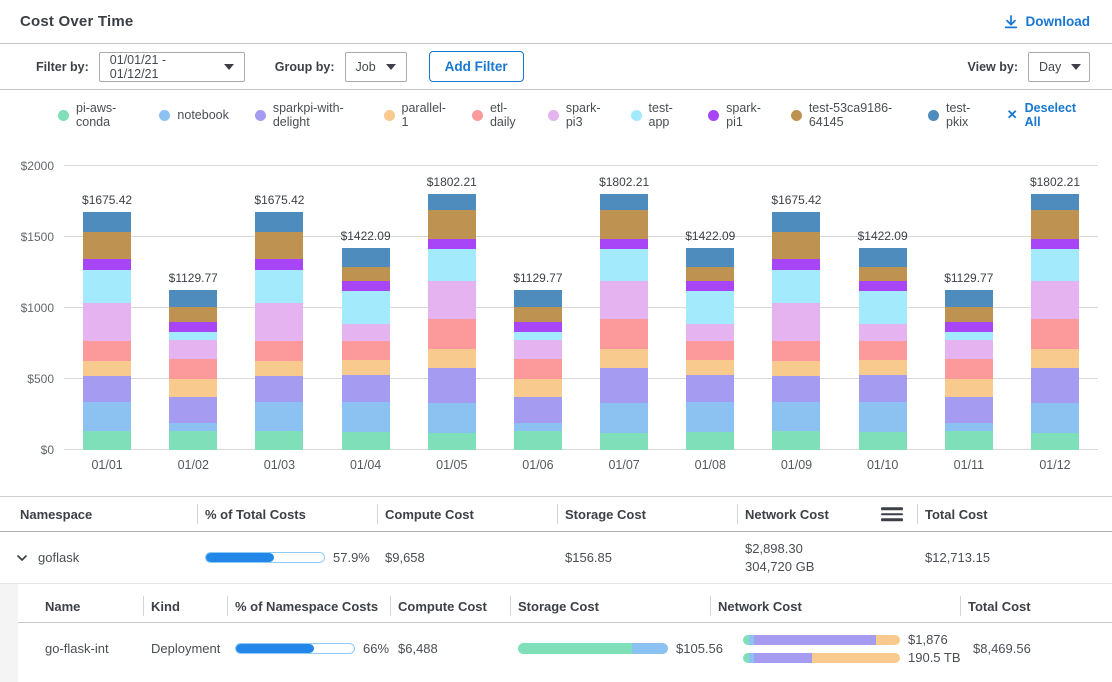 The width and height of the screenshot is (1112, 682). I want to click on network-bar-line: 190.5 TB, so click(839, 657).